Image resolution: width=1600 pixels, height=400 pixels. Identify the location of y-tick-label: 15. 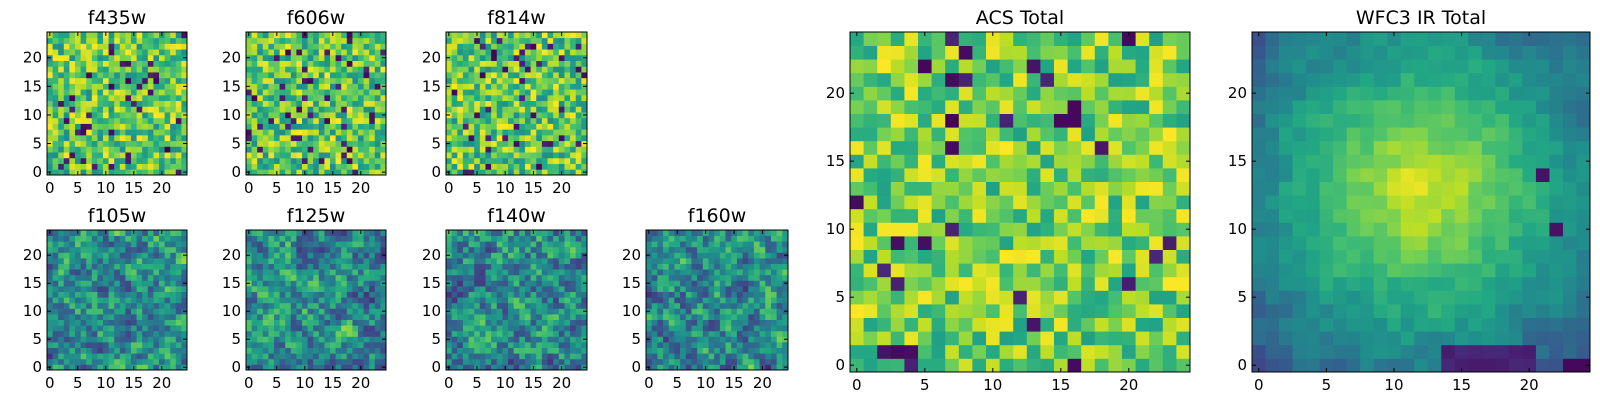
(231, 283).